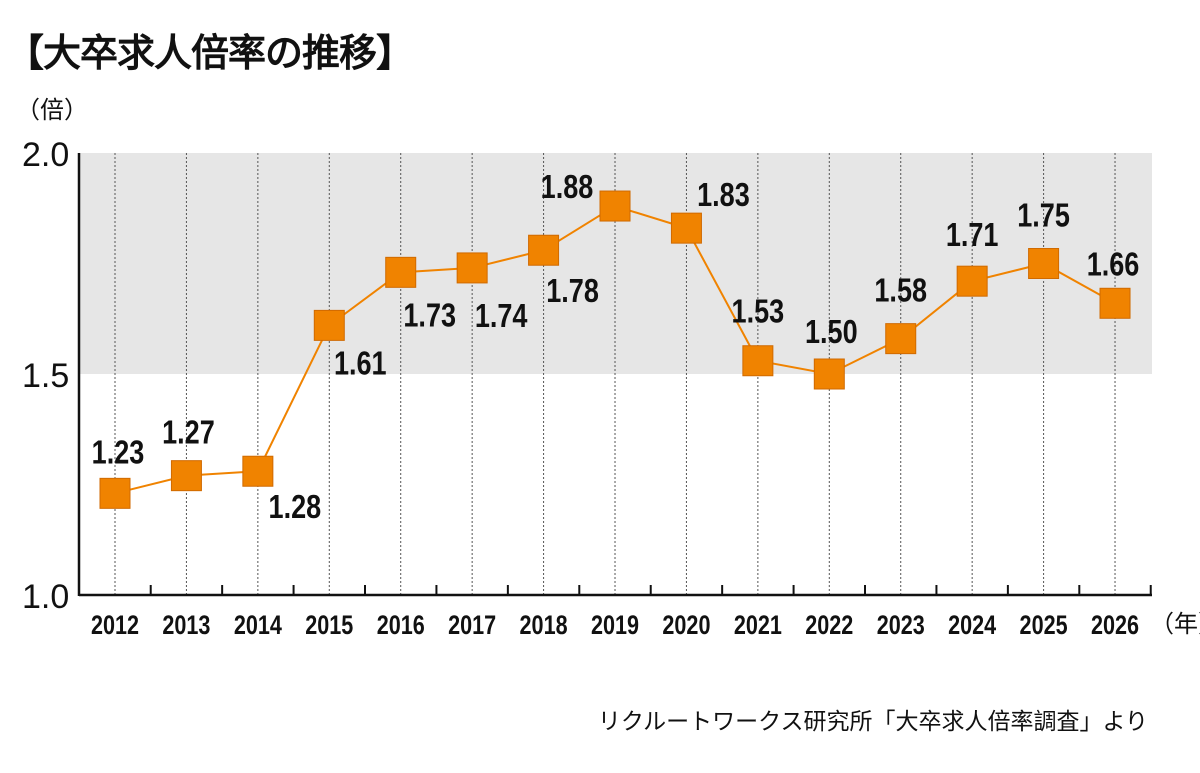 The width and height of the screenshot is (1200, 773). I want to click on y-tick-label: 2.0, so click(45, 155).